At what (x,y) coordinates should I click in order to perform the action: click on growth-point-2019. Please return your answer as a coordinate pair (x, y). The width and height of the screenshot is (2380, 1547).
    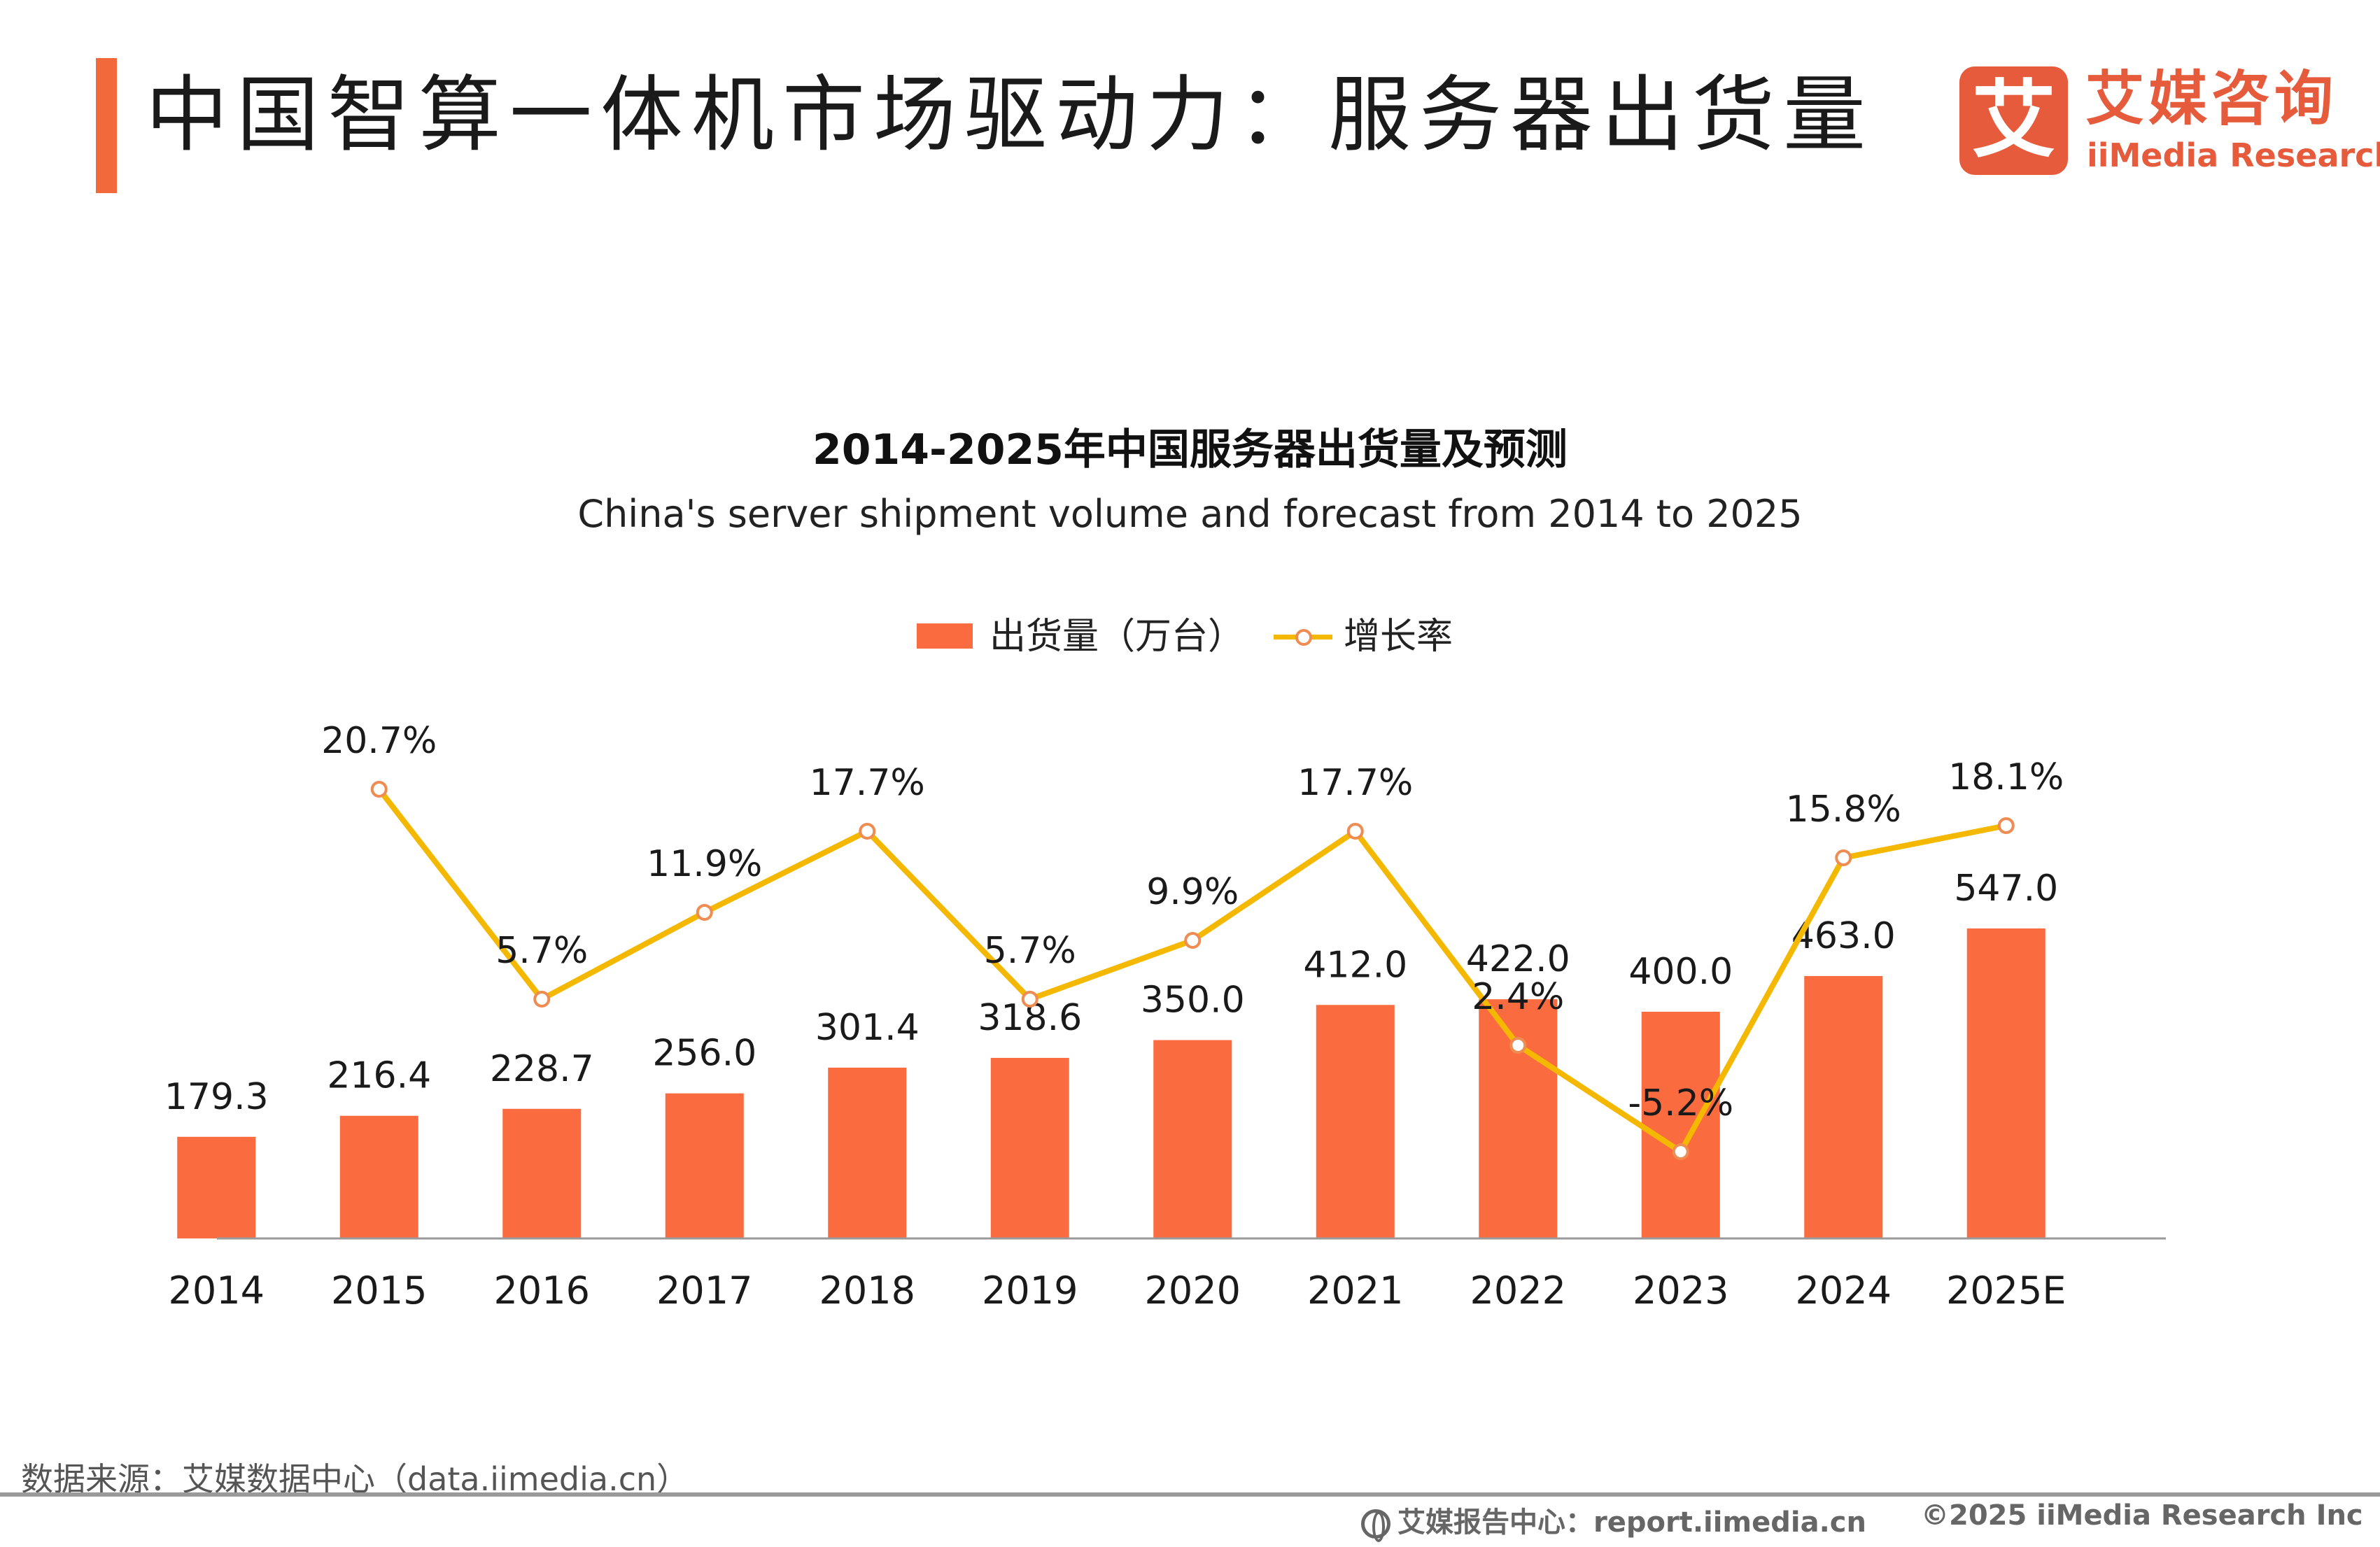
    Looking at the image, I should click on (1029, 999).